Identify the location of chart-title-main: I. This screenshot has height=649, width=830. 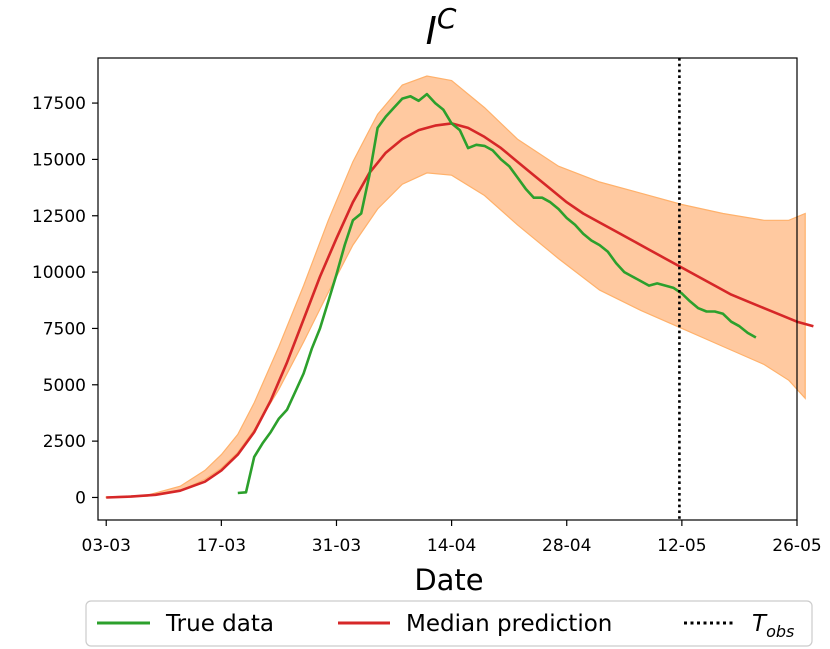
(431, 31).